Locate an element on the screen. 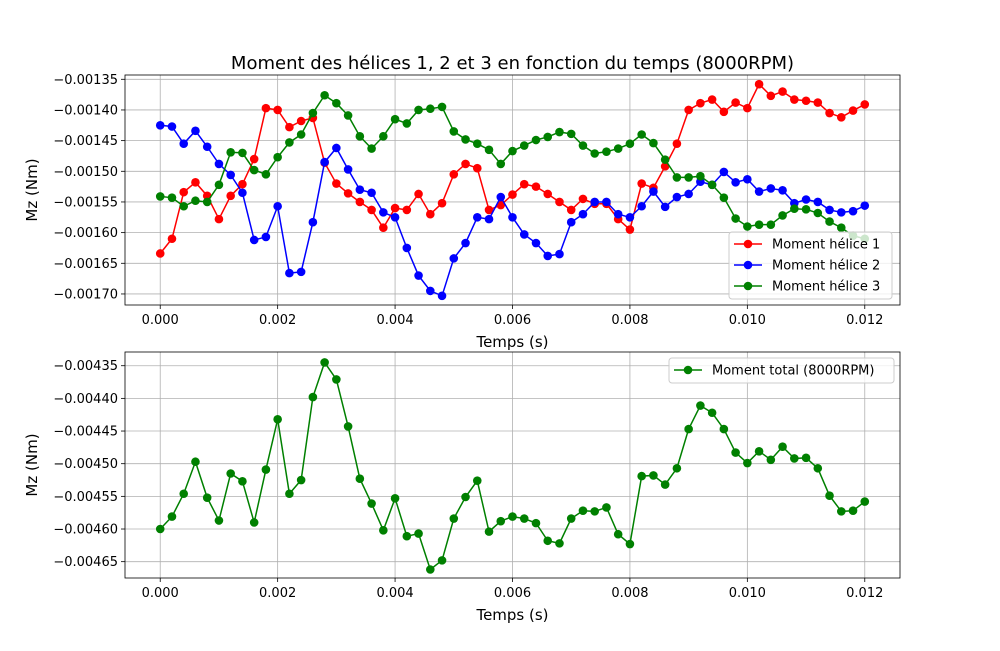 This screenshot has width=1000, height=651. y-tick-label: −0.00155 is located at coordinates (85, 202).